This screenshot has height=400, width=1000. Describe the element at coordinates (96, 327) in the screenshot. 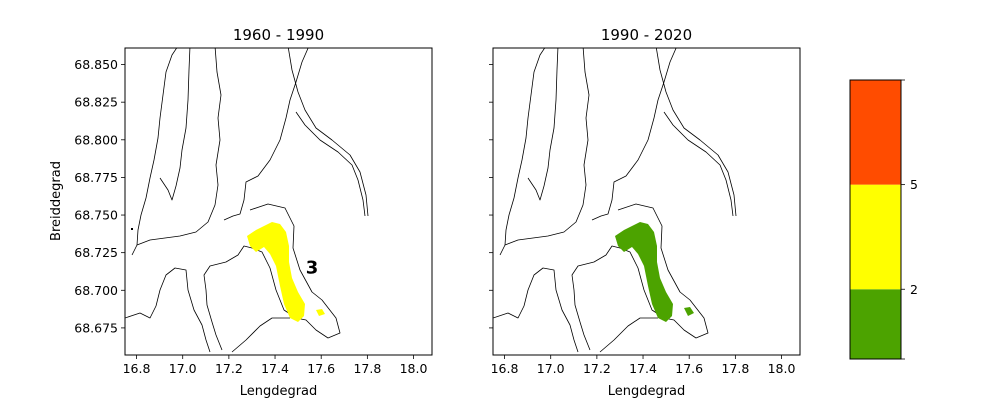

I see `y-tick-label: 68.675` at that location.